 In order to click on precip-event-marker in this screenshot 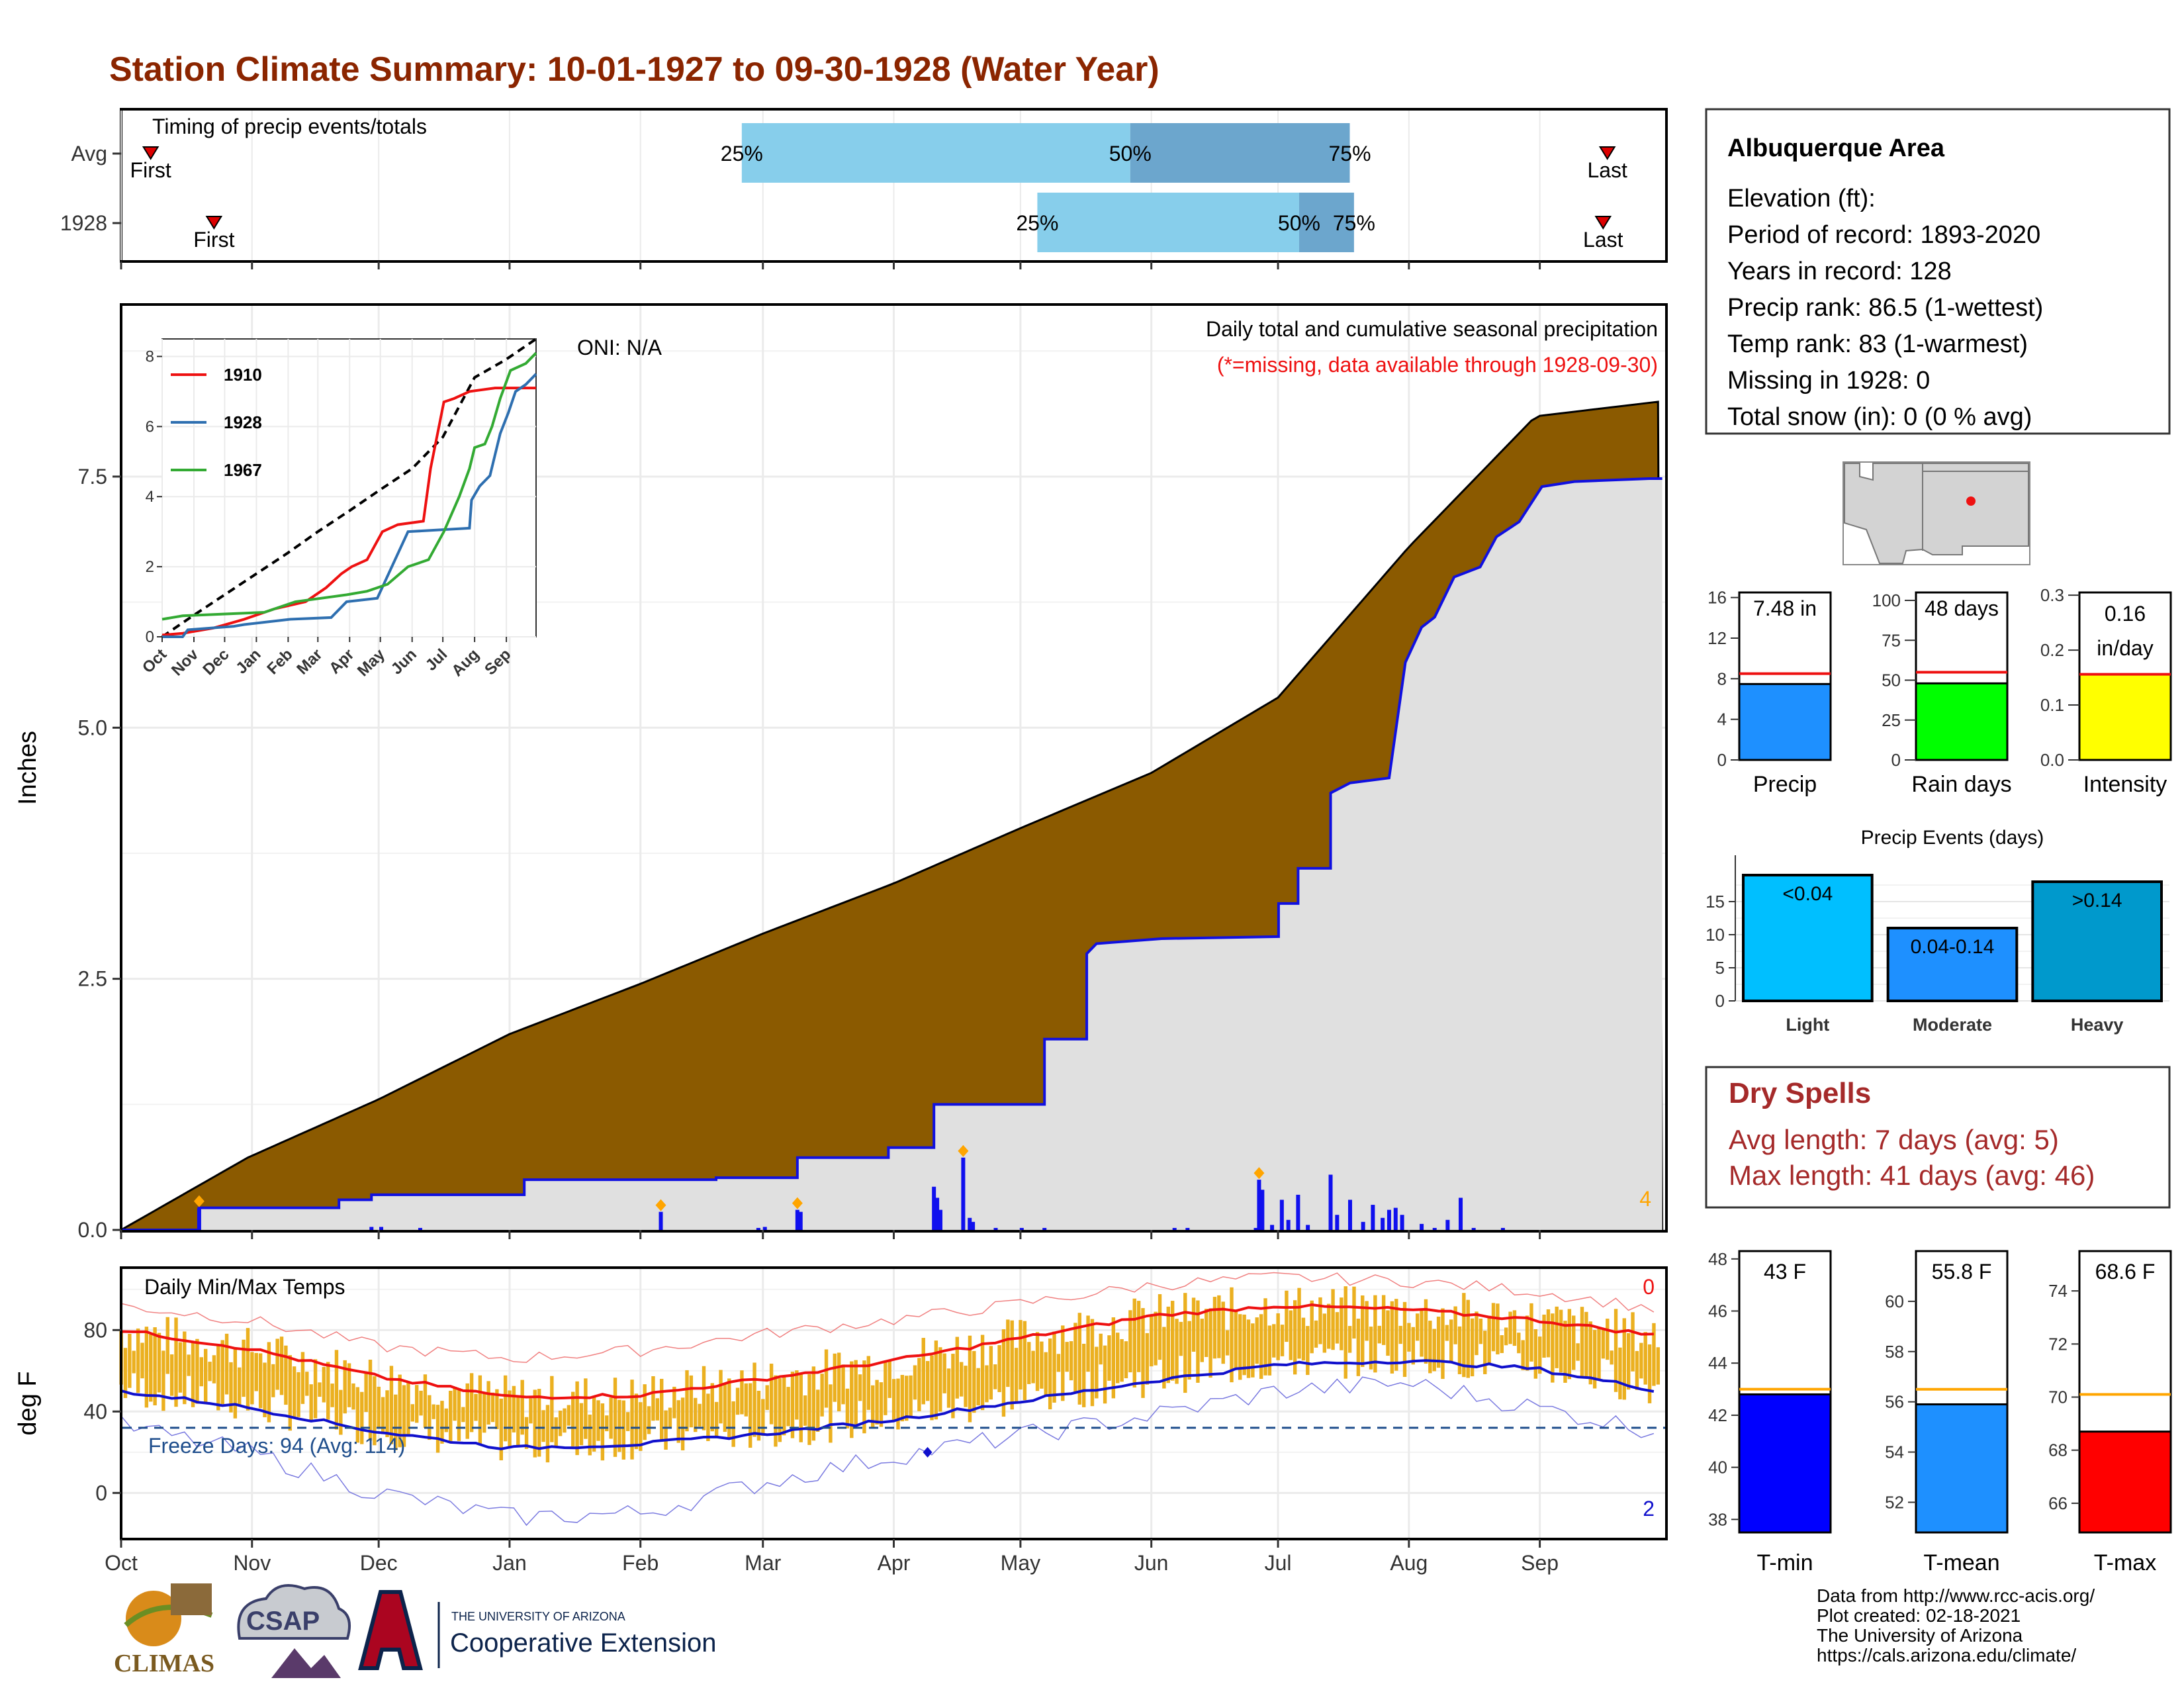, I will do `click(199, 1201)`.